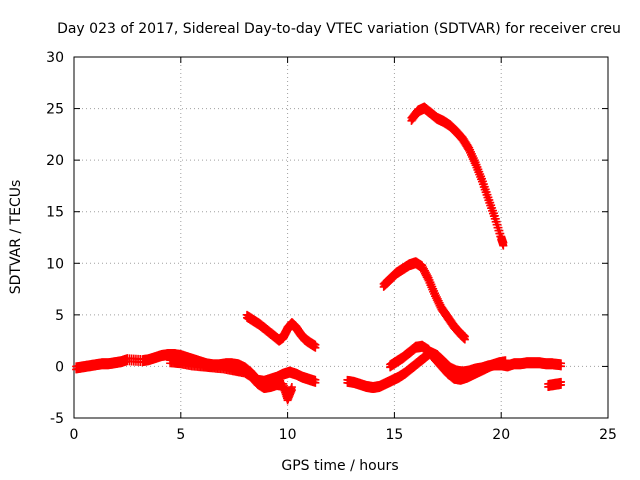 The height and width of the screenshot is (480, 640). I want to click on x-axis-label: GPS time / hours, so click(339, 466).